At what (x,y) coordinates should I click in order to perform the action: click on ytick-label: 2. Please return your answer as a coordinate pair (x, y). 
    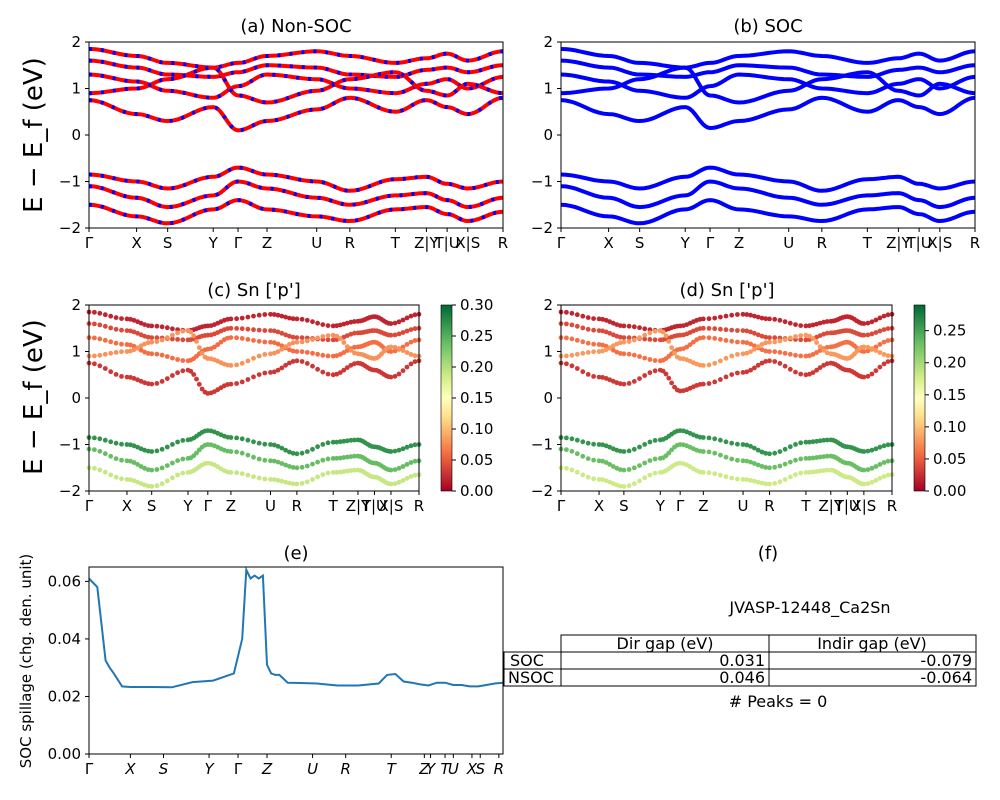
    Looking at the image, I should click on (548, 305).